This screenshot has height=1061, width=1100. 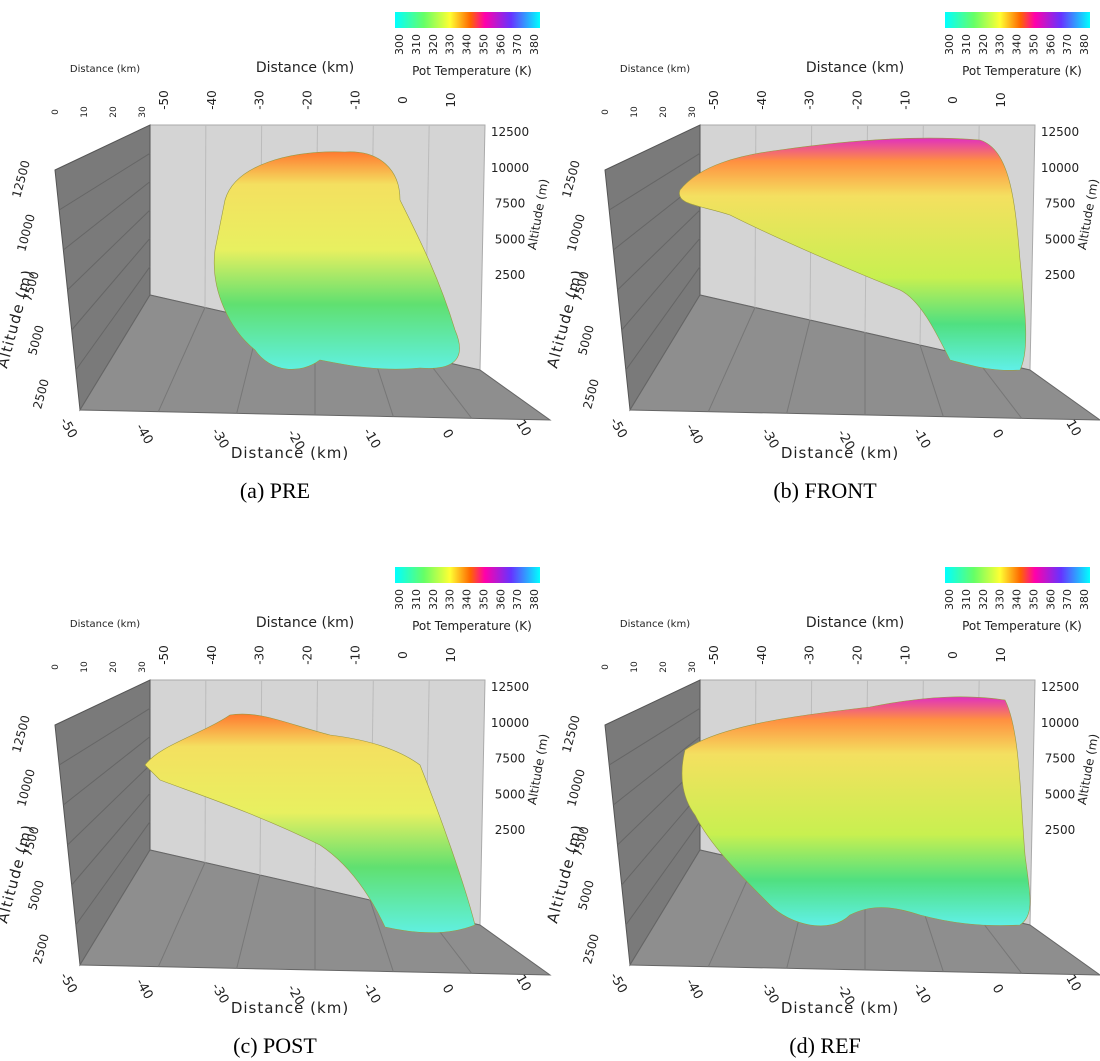 I want to click on colorbar-tick: 360, so click(x=1050, y=44).